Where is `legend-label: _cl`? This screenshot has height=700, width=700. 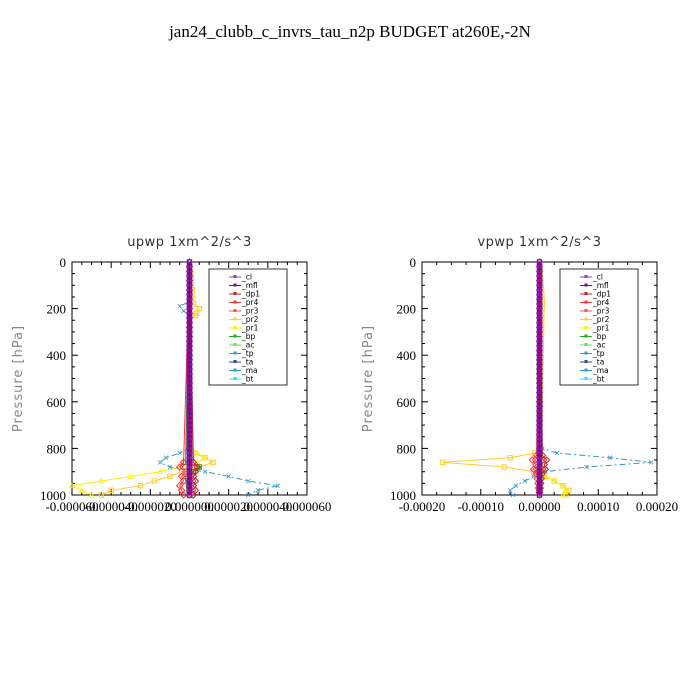 legend-label: _cl is located at coordinates (246, 277).